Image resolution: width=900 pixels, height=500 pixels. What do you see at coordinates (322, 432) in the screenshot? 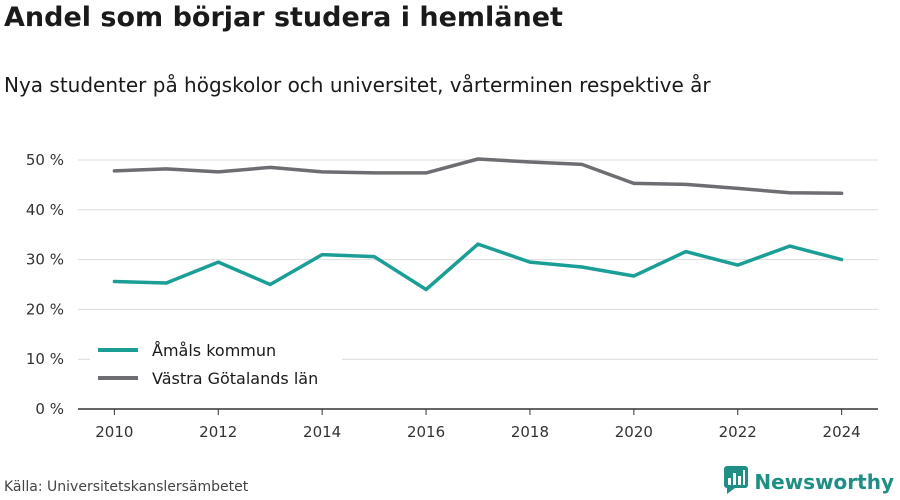
I see `x-tick-label: 2014` at bounding box center [322, 432].